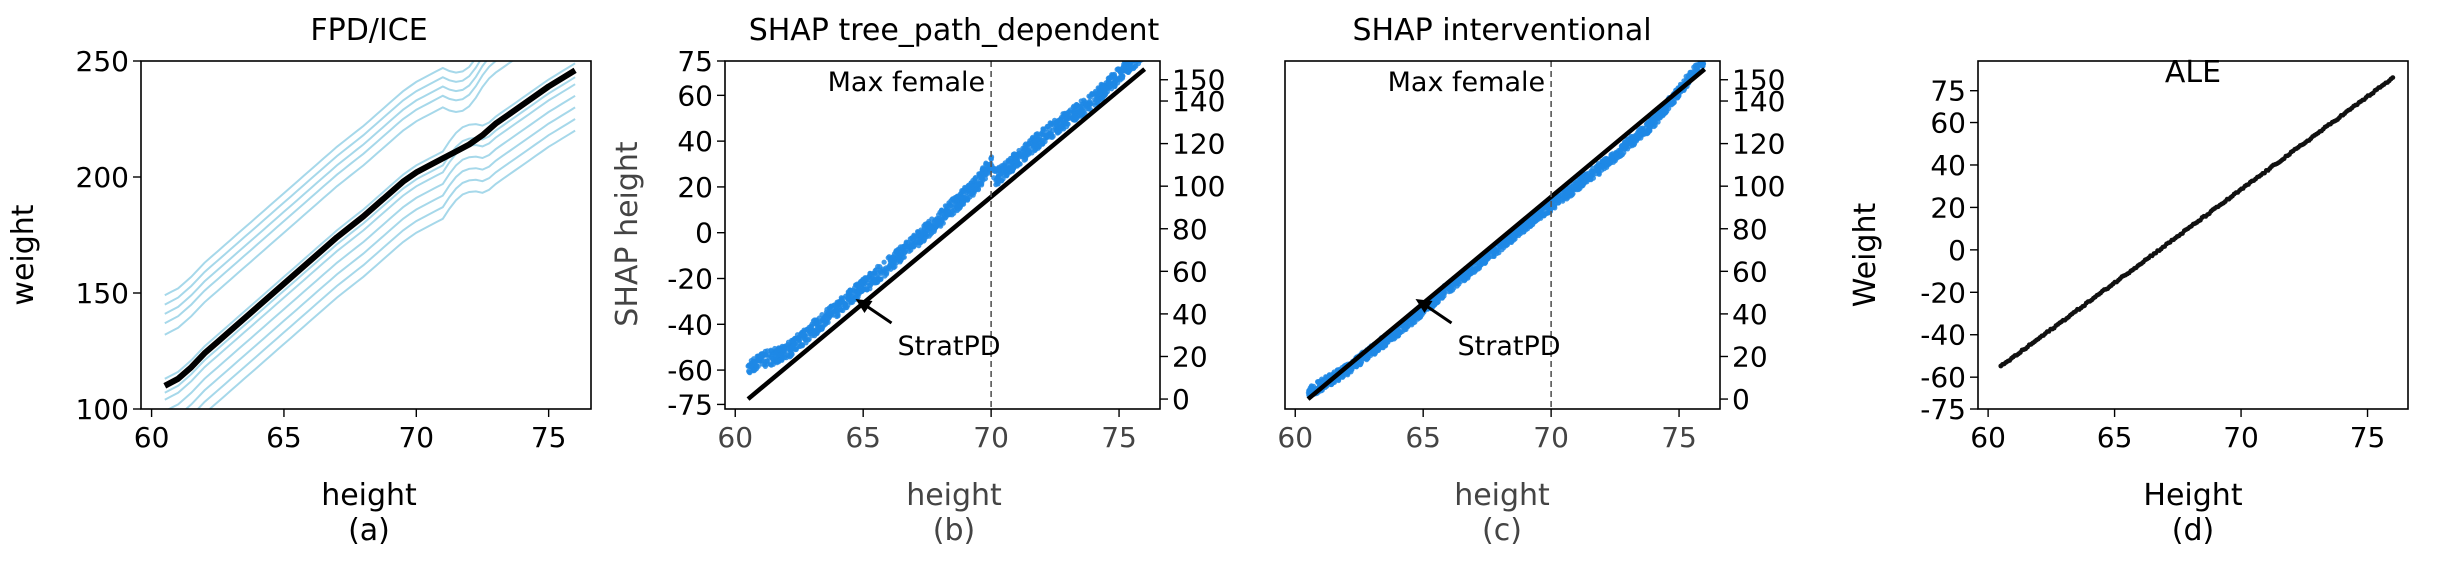 The height and width of the screenshot is (574, 2448). Describe the element at coordinates (942, 235) in the screenshot. I see `panel-b-frame` at that location.